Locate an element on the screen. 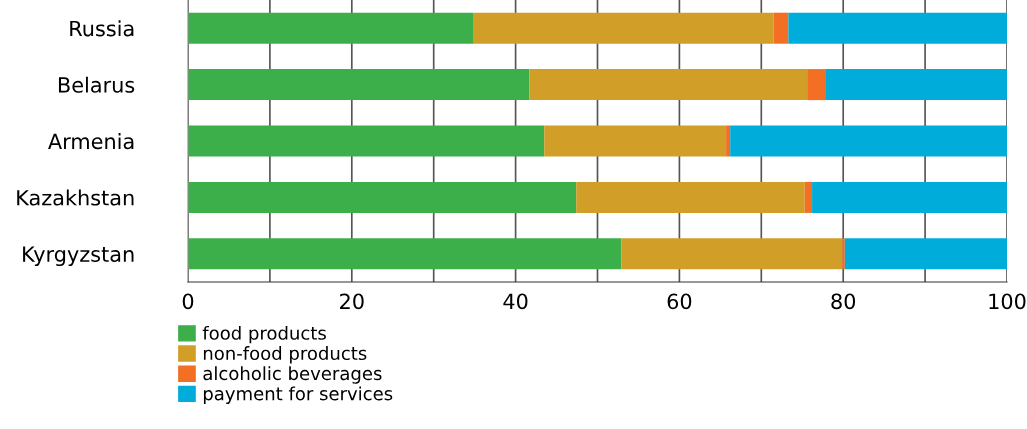 This screenshot has height=429, width=1027. x-tick-label: 0 is located at coordinates (188, 301).